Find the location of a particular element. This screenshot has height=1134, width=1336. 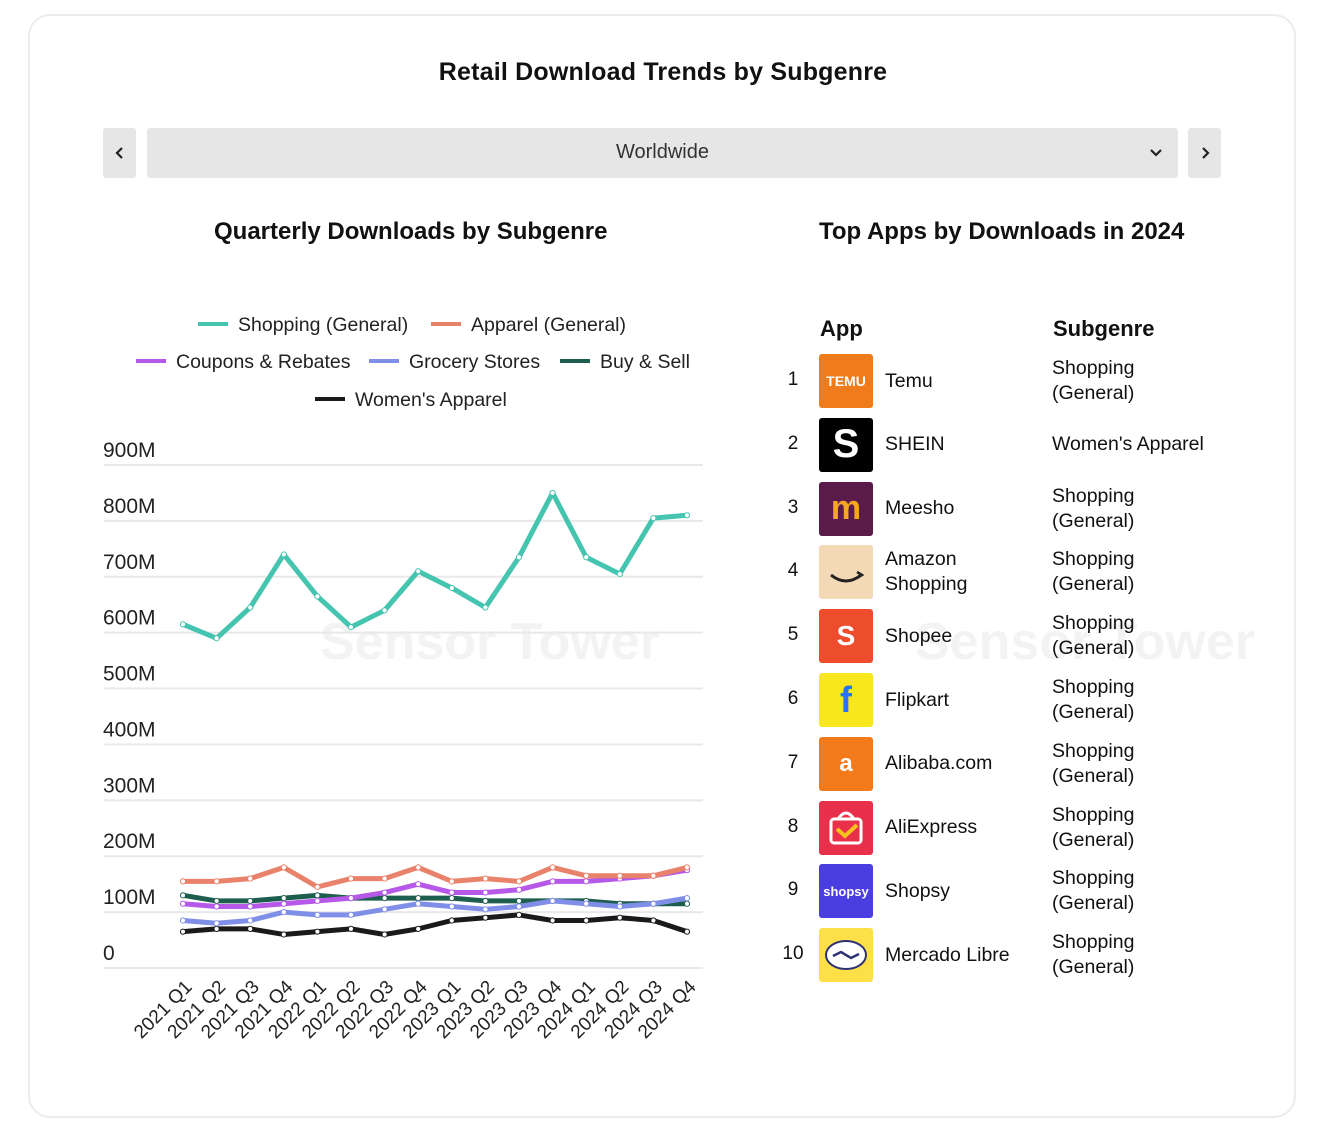

mercadolibre-handshake-glyph is located at coordinates (846, 955).